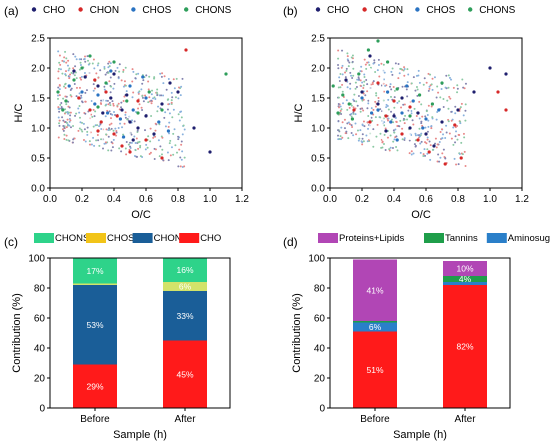 The width and height of the screenshot is (550, 444). Describe the element at coordinates (185, 287) in the screenshot. I see `panel2-bar-label-after-2: 6%` at that location.